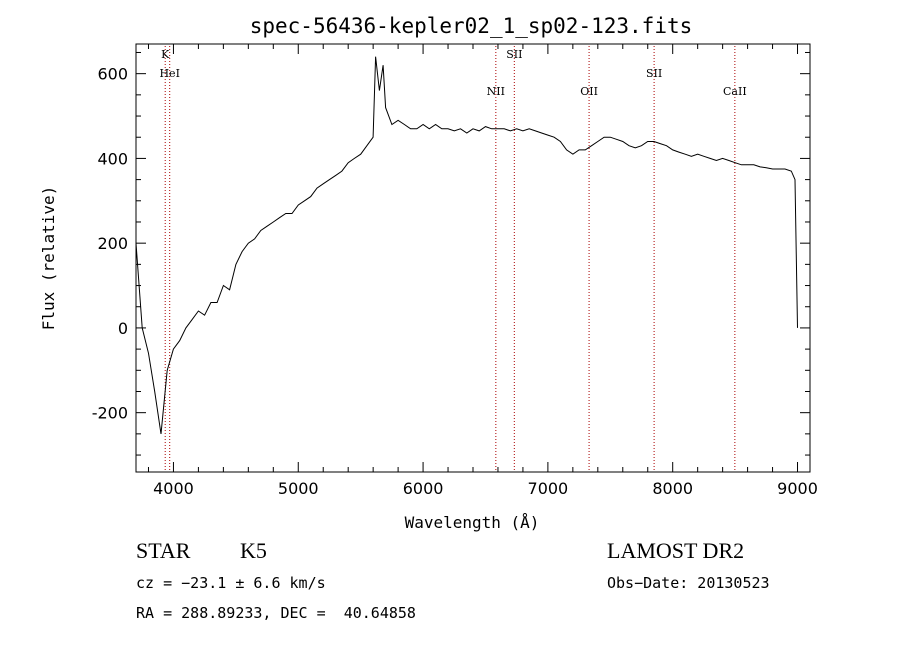 Image resolution: width=900 pixels, height=649 pixels. What do you see at coordinates (48, 258) in the screenshot?
I see `y-axis-label: Flux (relative)` at bounding box center [48, 258].